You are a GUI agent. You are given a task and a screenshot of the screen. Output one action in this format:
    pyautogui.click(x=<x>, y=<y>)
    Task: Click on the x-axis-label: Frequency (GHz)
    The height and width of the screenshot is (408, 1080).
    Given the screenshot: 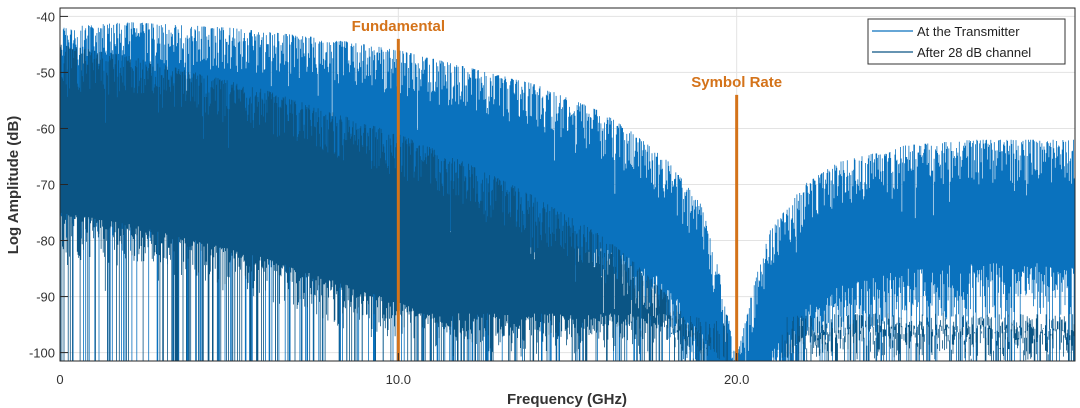 What is the action you would take?
    pyautogui.click(x=567, y=399)
    